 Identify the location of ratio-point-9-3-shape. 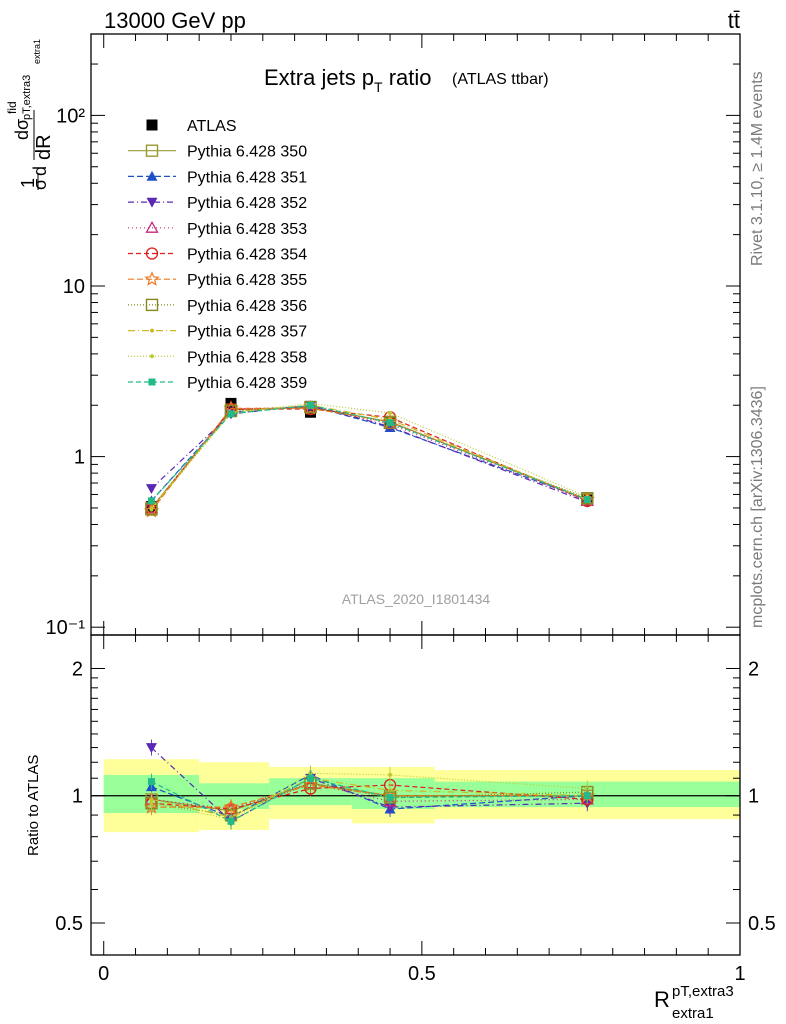
(390, 798).